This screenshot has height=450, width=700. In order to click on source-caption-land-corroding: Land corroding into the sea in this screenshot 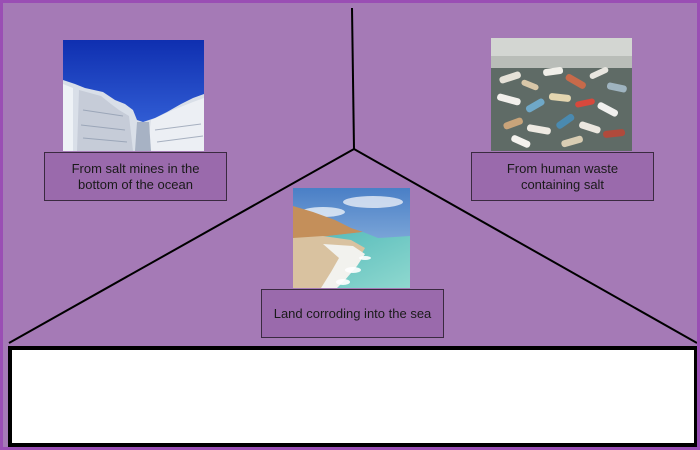, I will do `click(352, 313)`.